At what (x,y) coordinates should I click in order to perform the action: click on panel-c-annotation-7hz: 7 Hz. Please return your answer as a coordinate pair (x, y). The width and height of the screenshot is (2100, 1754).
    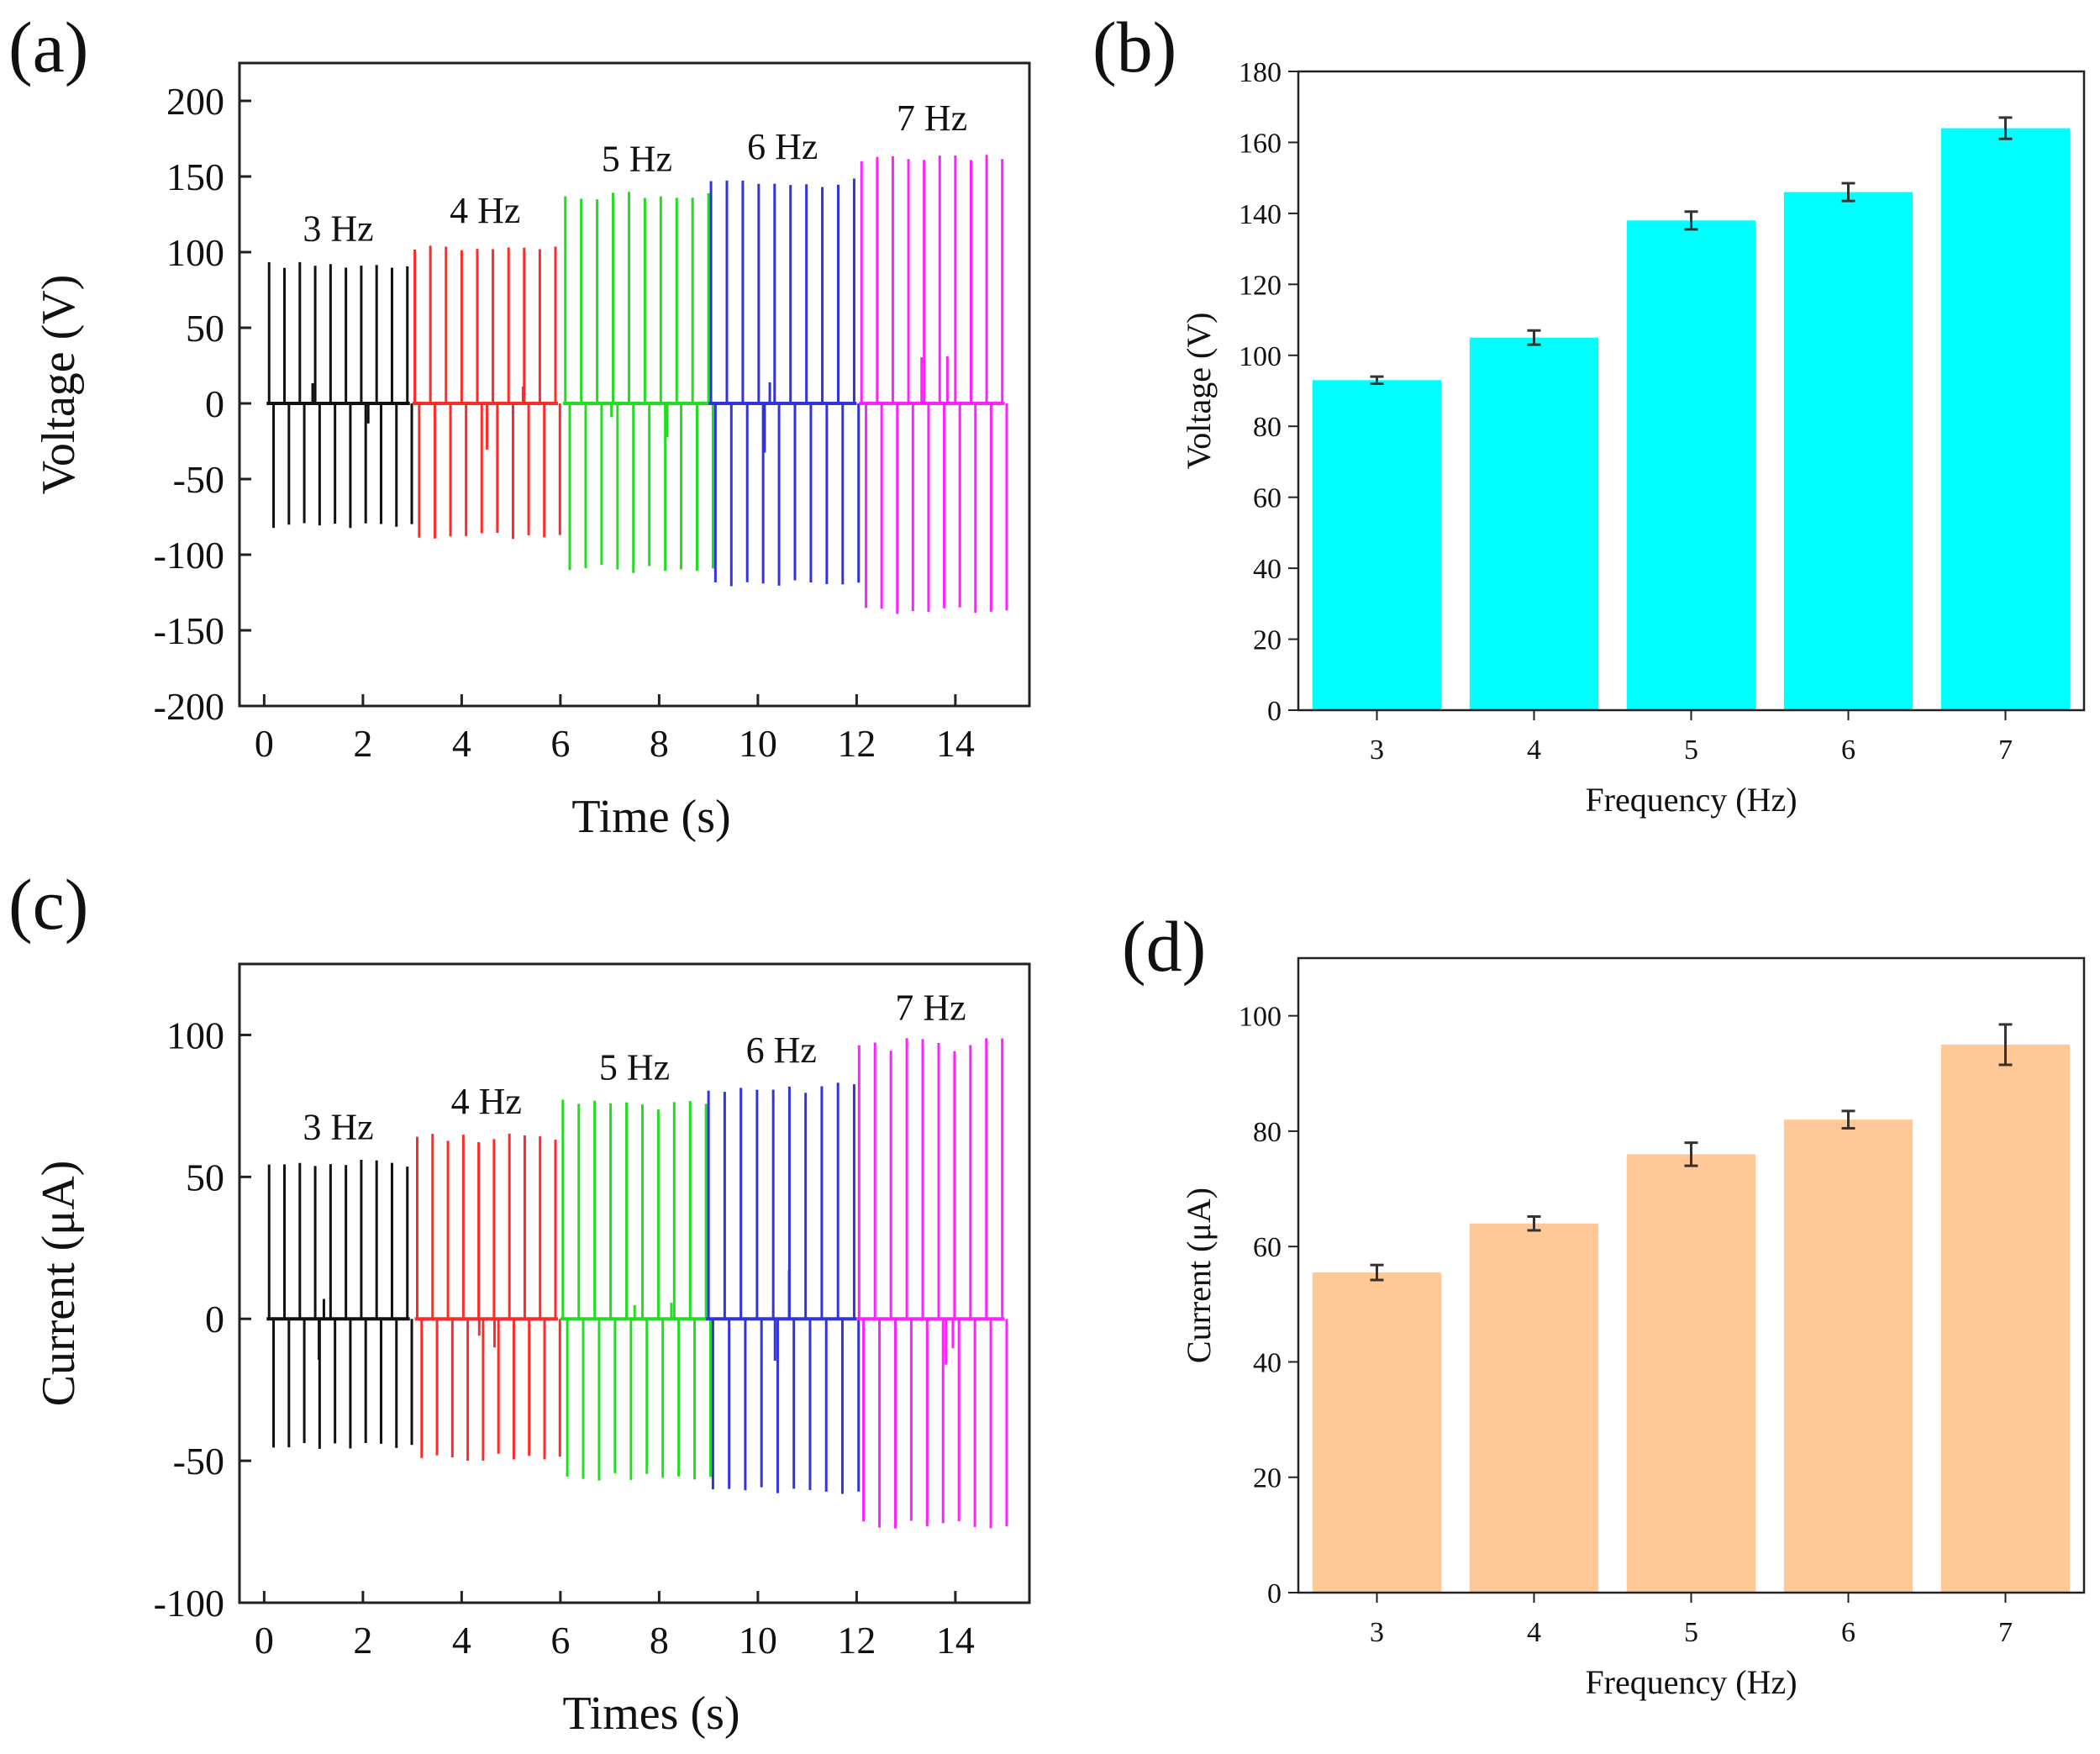
    Looking at the image, I should click on (930, 1008).